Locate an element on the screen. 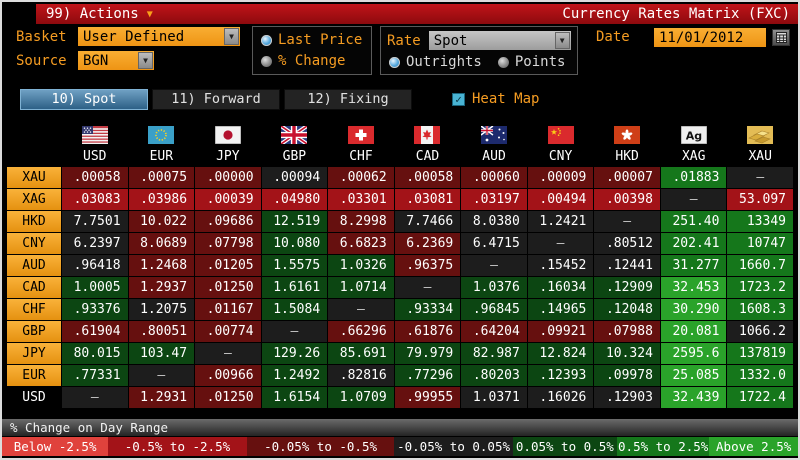  rate-cell-hkd-eur: 10.022 is located at coordinates (161, 221).